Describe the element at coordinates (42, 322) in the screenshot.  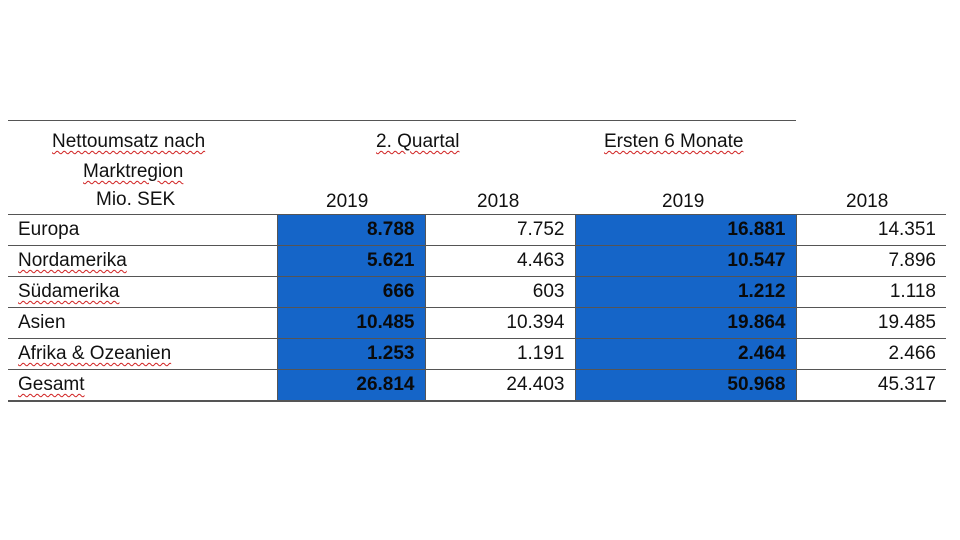
I see `region-cell-text: Asien` at that location.